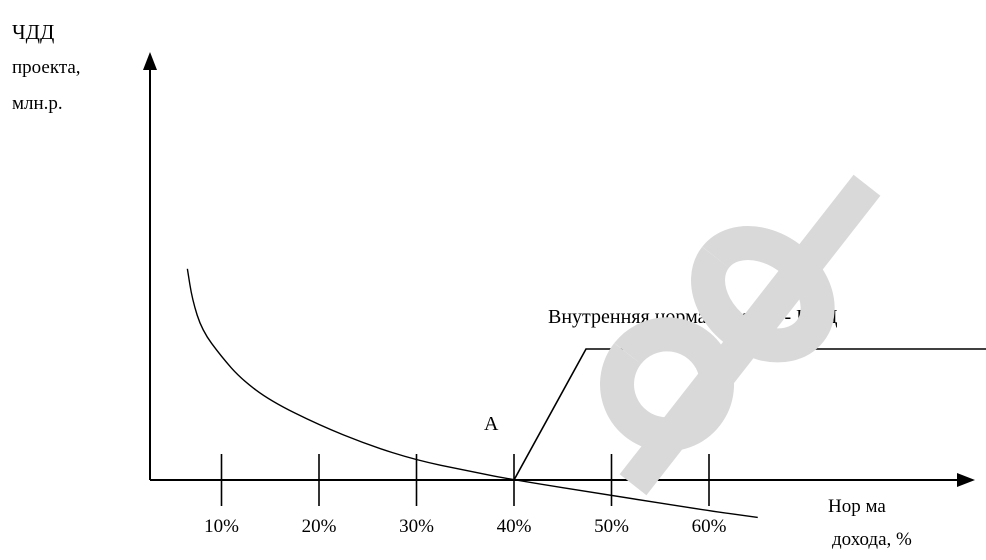 The image size is (986, 560). Describe the element at coordinates (709, 526) in the screenshot. I see `x-tick-label: 60%` at that location.